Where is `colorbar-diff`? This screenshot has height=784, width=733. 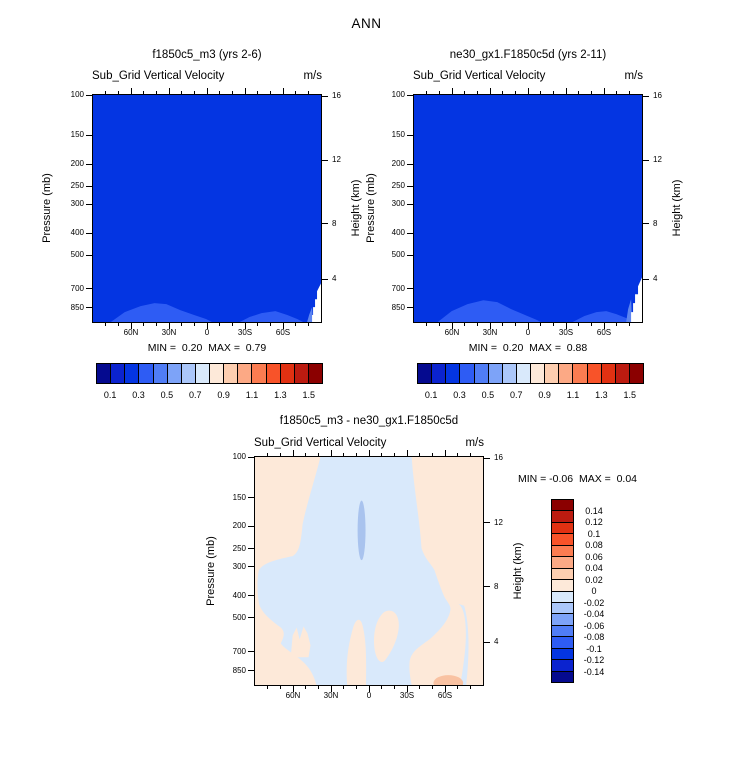 colorbar-diff is located at coordinates (562, 591).